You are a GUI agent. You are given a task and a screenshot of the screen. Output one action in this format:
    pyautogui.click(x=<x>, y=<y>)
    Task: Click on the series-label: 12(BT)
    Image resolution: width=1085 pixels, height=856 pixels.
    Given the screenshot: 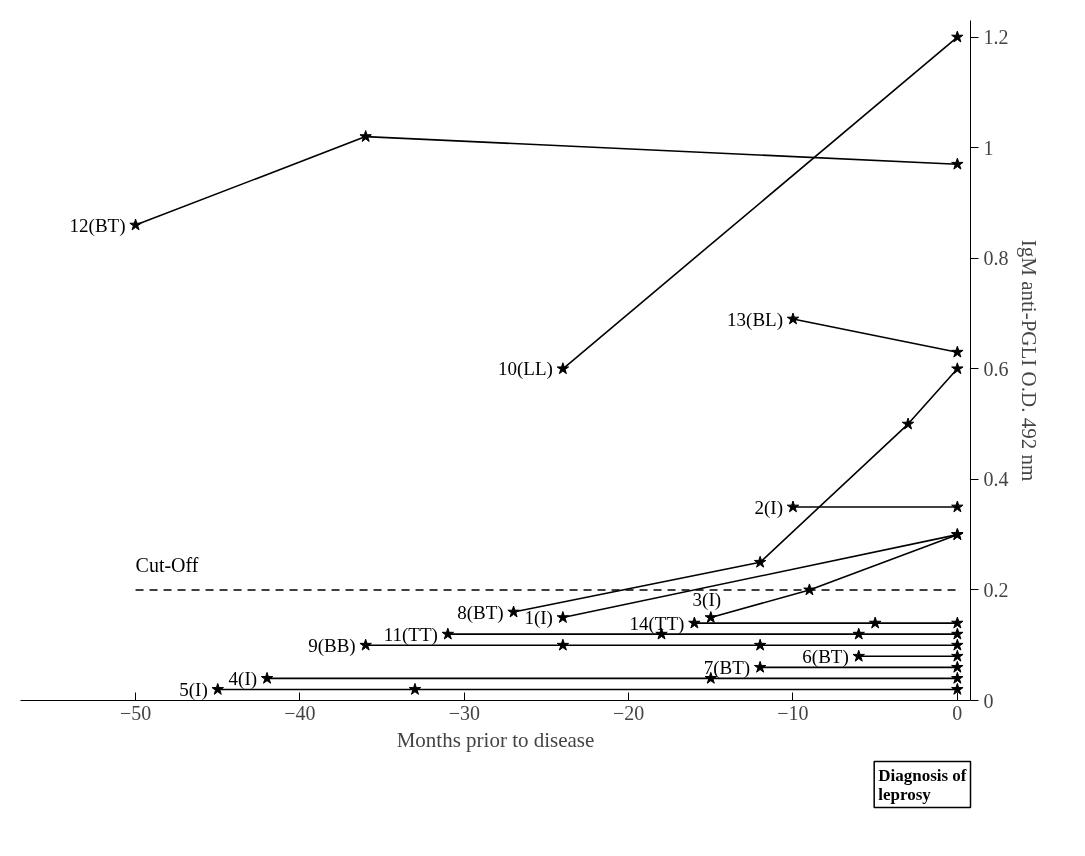 What is the action you would take?
    pyautogui.click(x=97, y=225)
    